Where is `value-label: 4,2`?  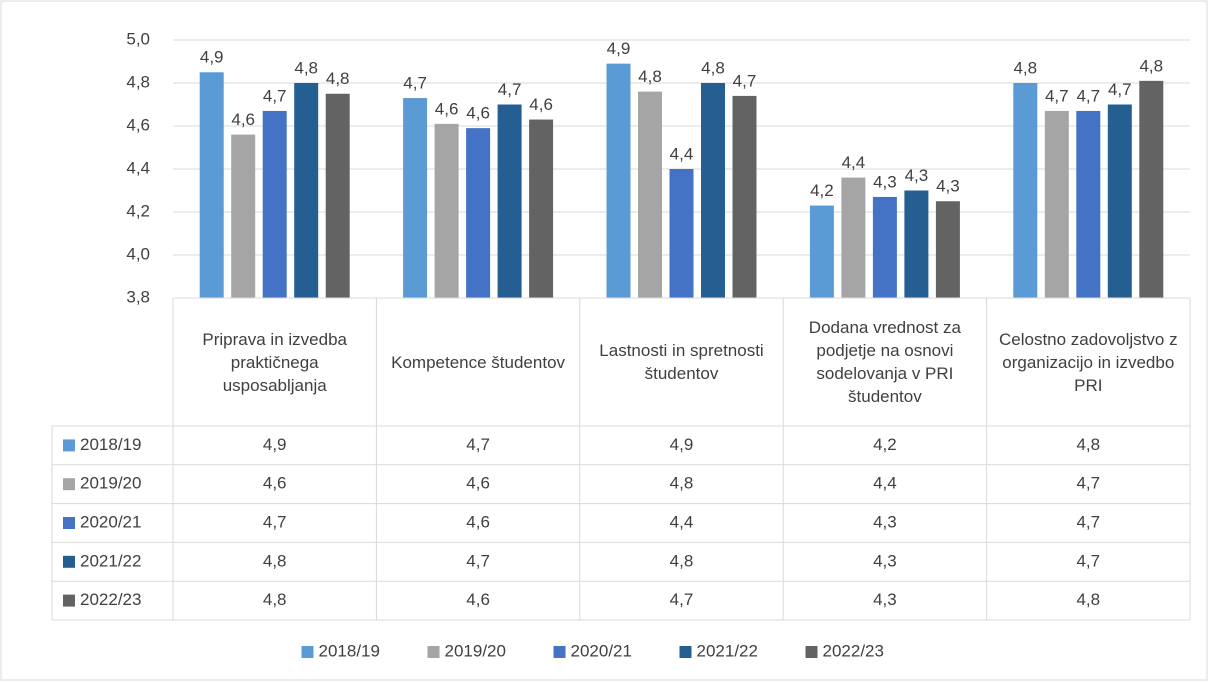
value-label: 4,2 is located at coordinates (822, 190).